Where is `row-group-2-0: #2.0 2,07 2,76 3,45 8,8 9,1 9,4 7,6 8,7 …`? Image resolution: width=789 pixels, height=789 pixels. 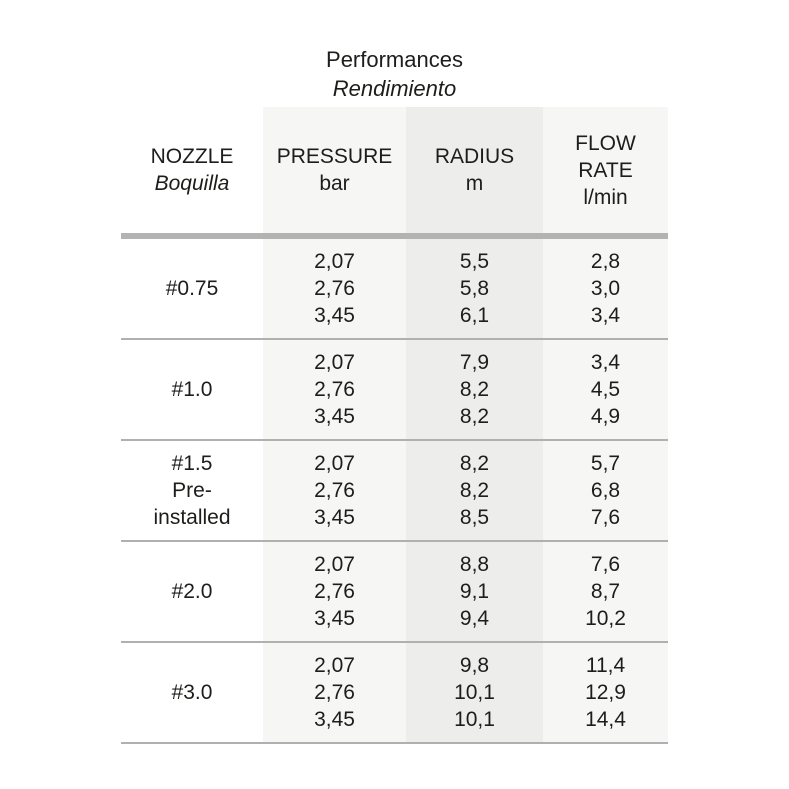 row-group-2-0: #2.0 2,07 2,76 3,45 8,8 9,1 9,4 7,6 8,7 … is located at coordinates (394, 592).